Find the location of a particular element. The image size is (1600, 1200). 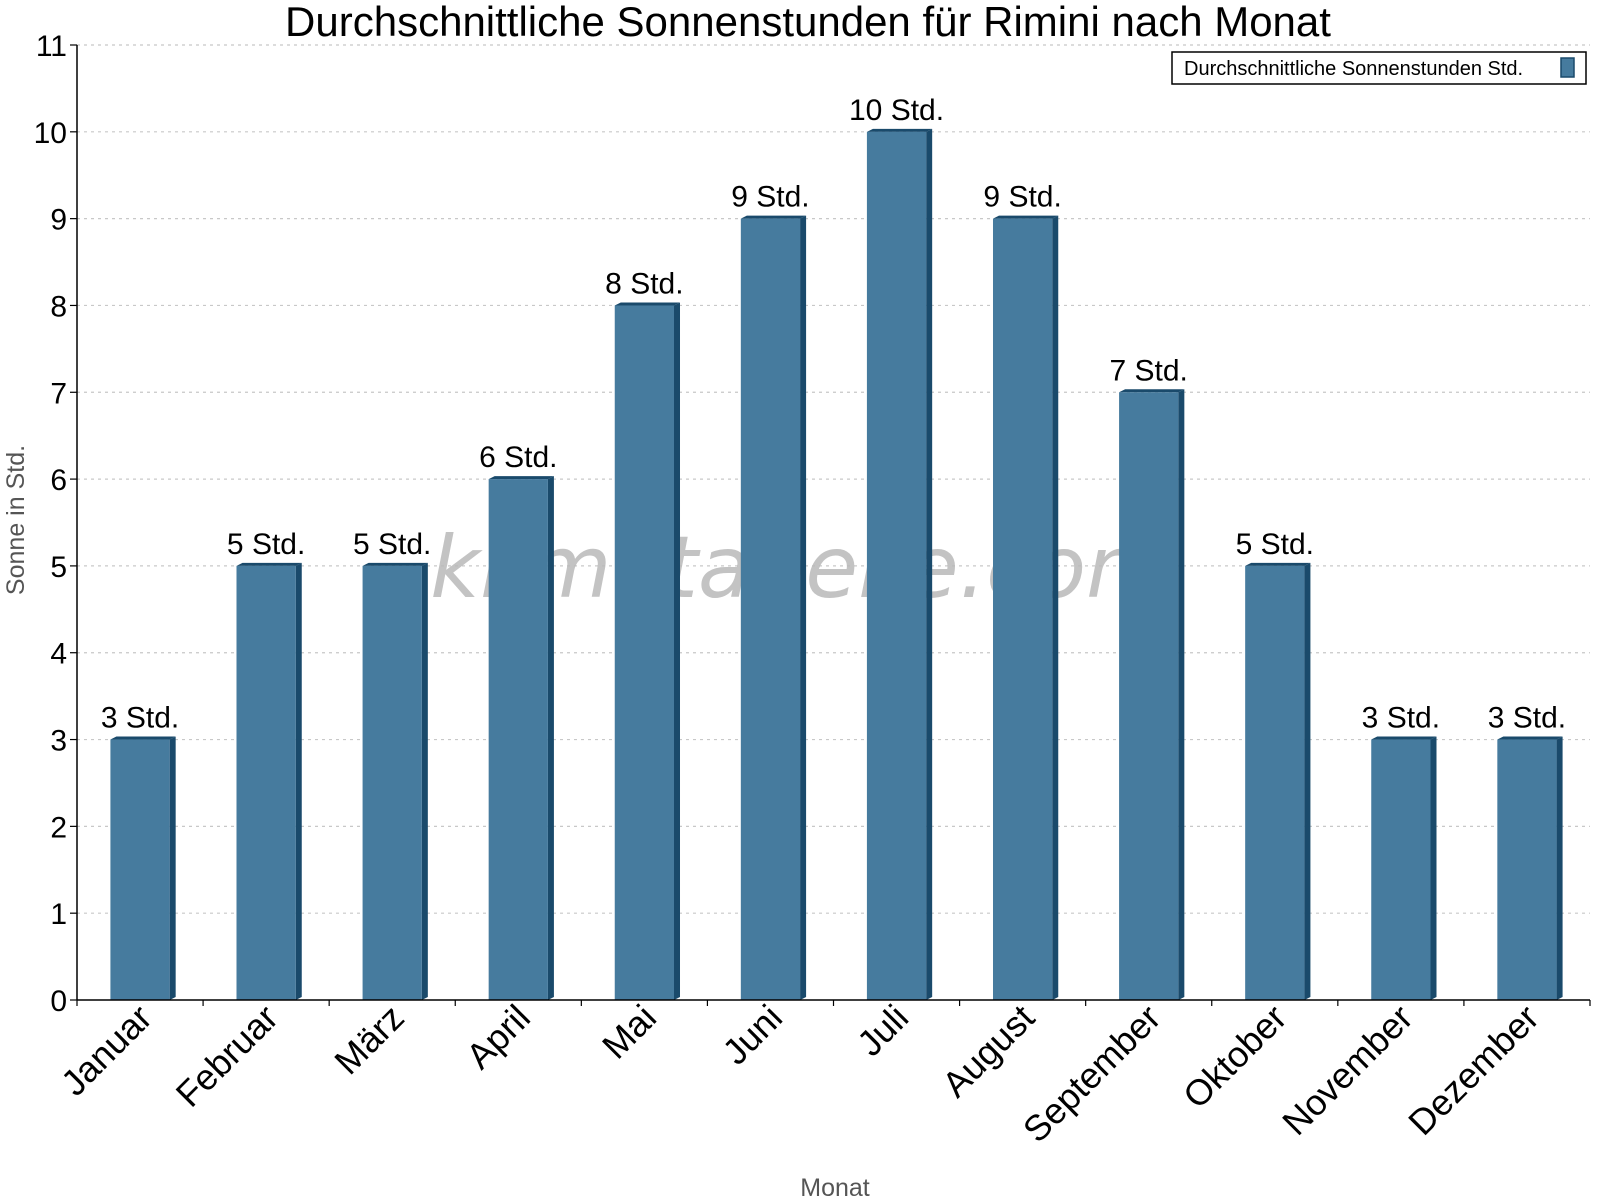

x-tick-label: Januar is located at coordinates (106, 1050).